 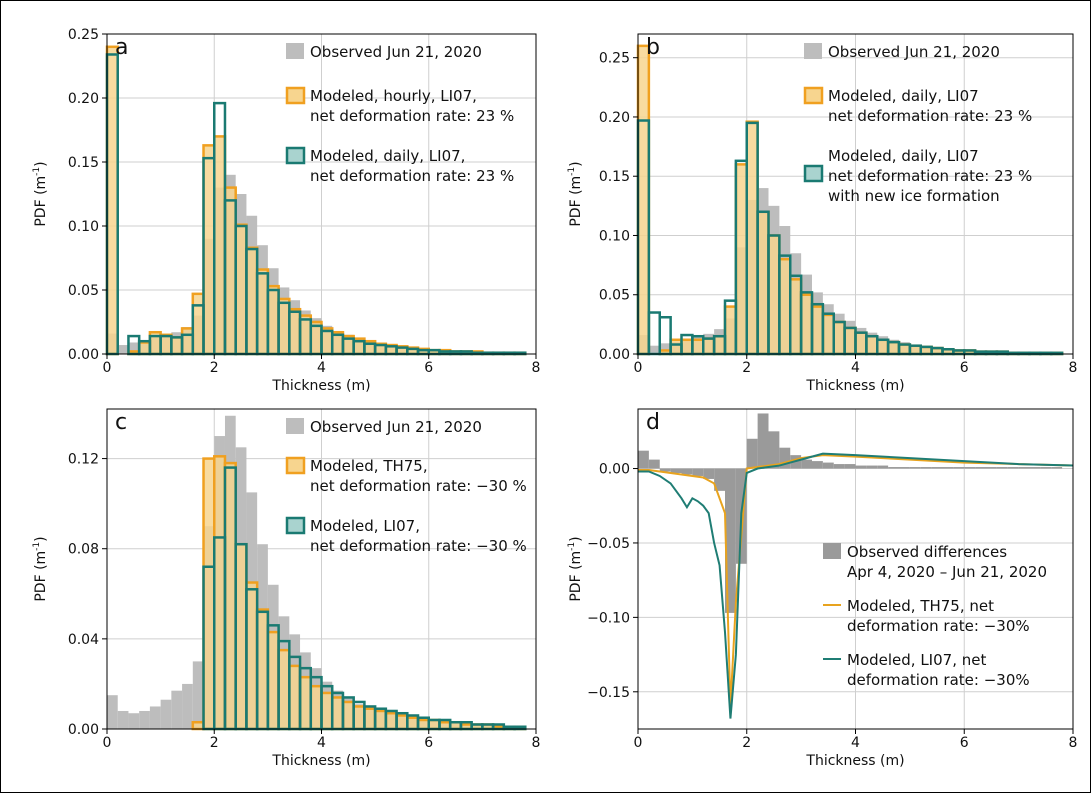 I want to click on y-tick-label: 0.15, so click(x=614, y=177).